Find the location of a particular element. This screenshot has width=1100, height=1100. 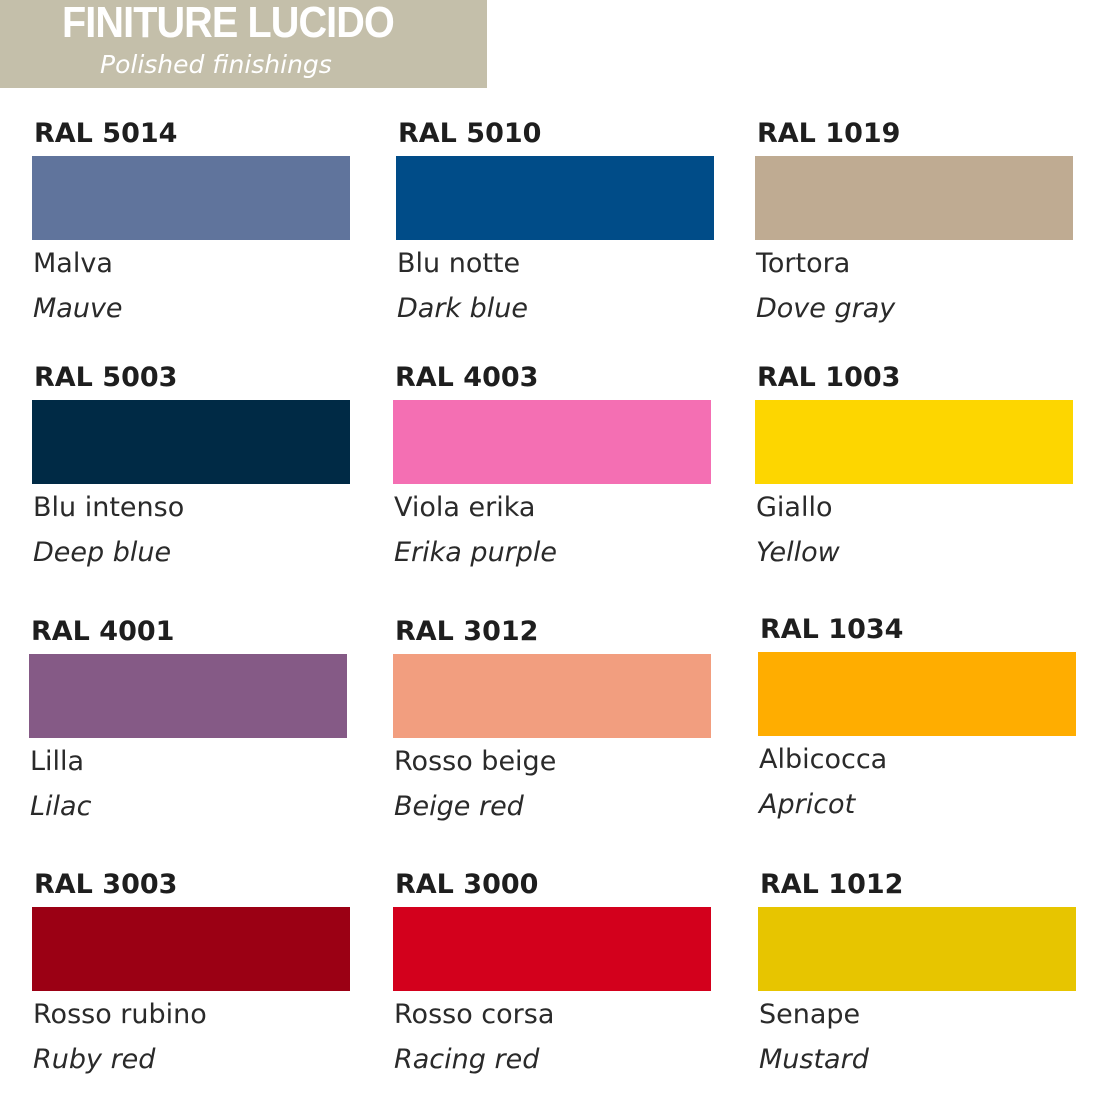

color-name-english: Lilac is located at coordinates (61, 806).